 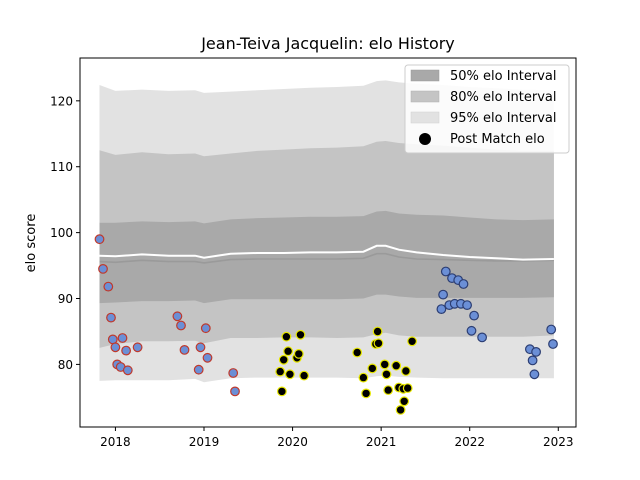 I want to click on median-line, so click(x=326, y=258).